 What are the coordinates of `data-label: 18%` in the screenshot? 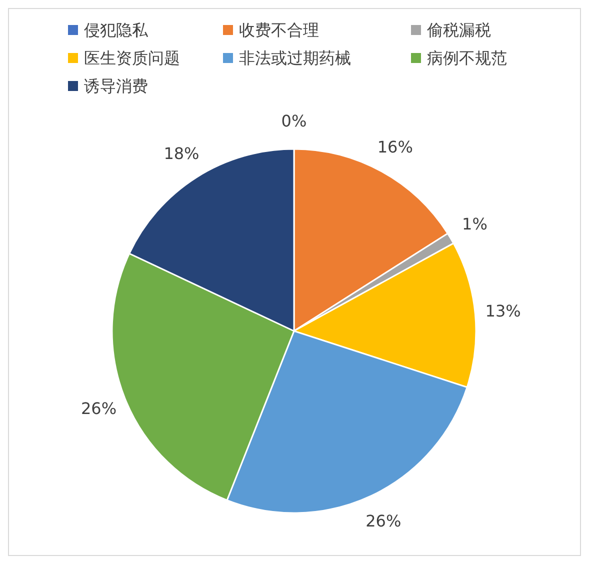 It's located at (182, 154).